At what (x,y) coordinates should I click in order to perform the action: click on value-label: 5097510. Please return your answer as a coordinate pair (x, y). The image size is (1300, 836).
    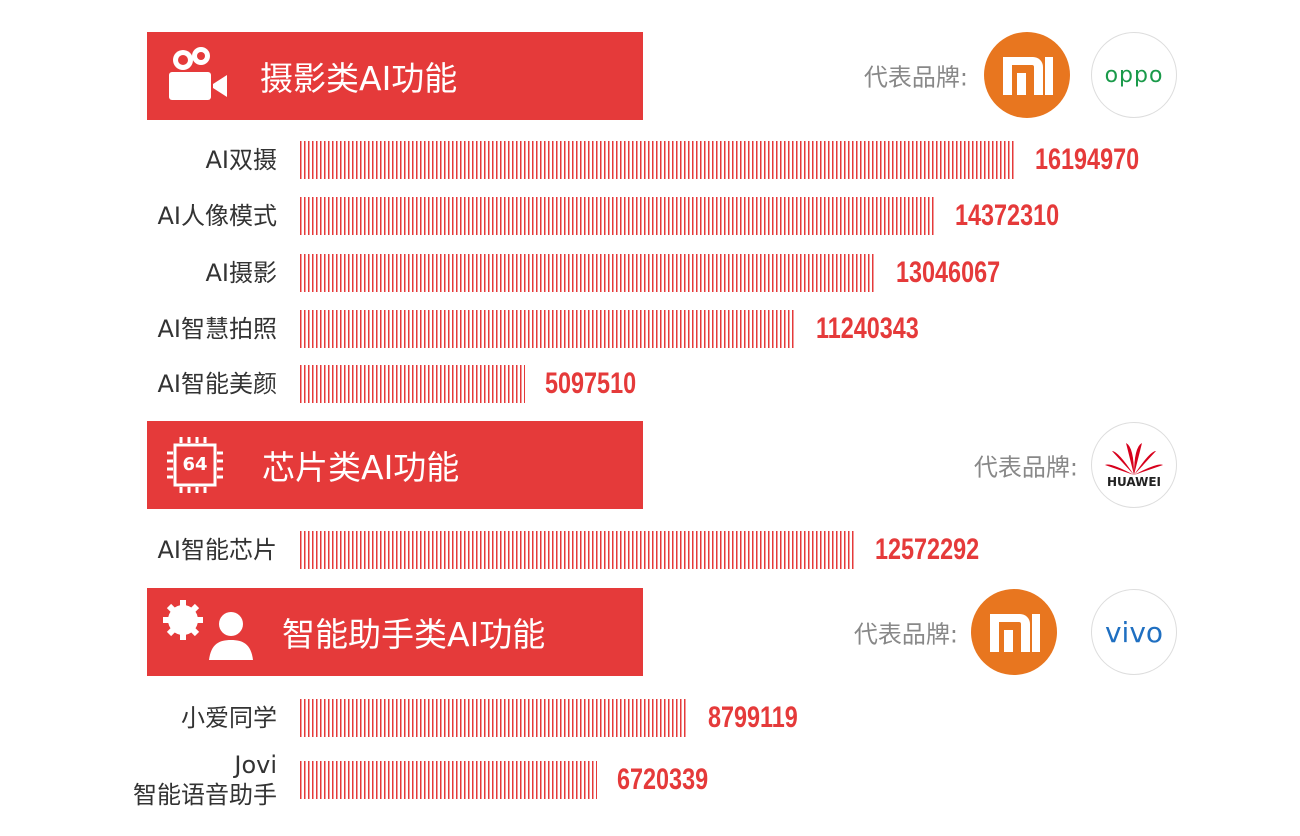
    Looking at the image, I should click on (591, 383).